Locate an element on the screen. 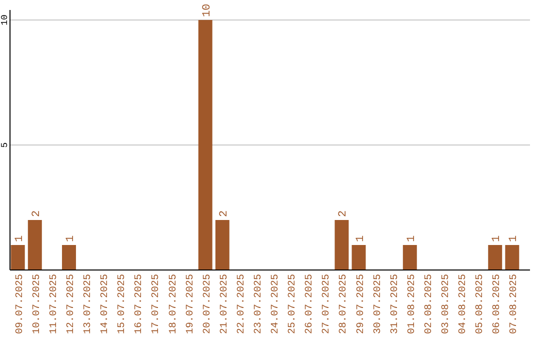  x-tick-label: 27.07.2025 is located at coordinates (327, 304).